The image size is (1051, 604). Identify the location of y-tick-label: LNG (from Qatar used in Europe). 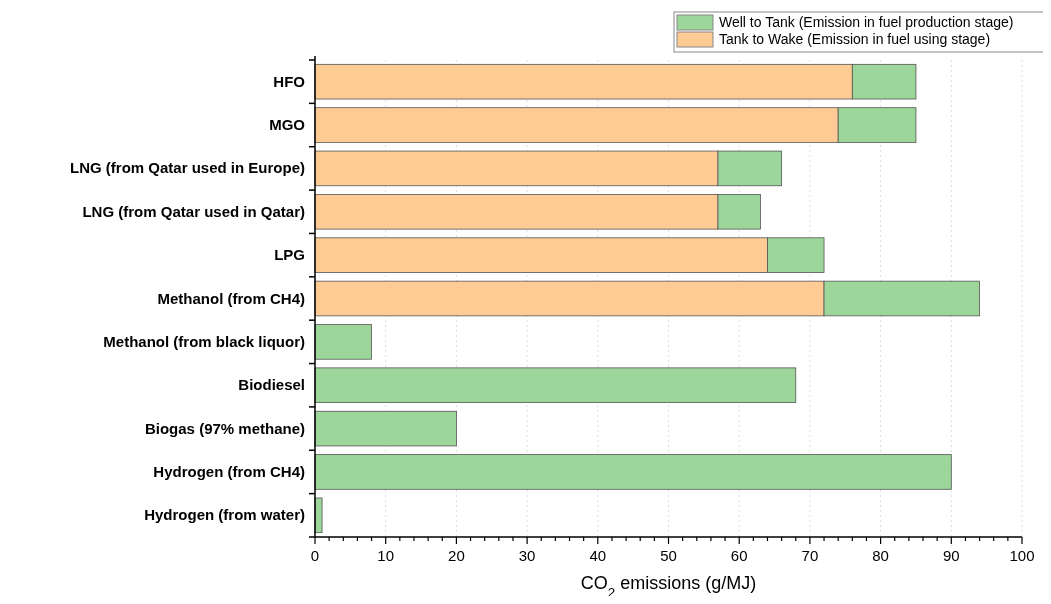
(187, 168).